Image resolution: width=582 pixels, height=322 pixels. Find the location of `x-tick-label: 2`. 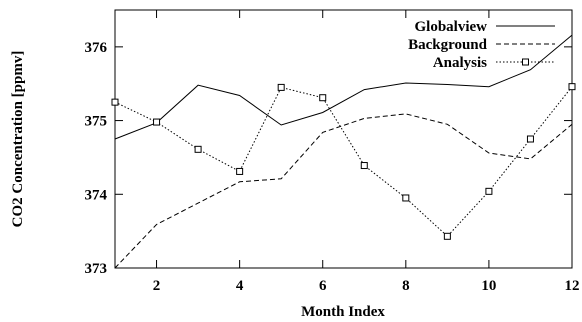

x-tick-label: 2 is located at coordinates (157, 286).